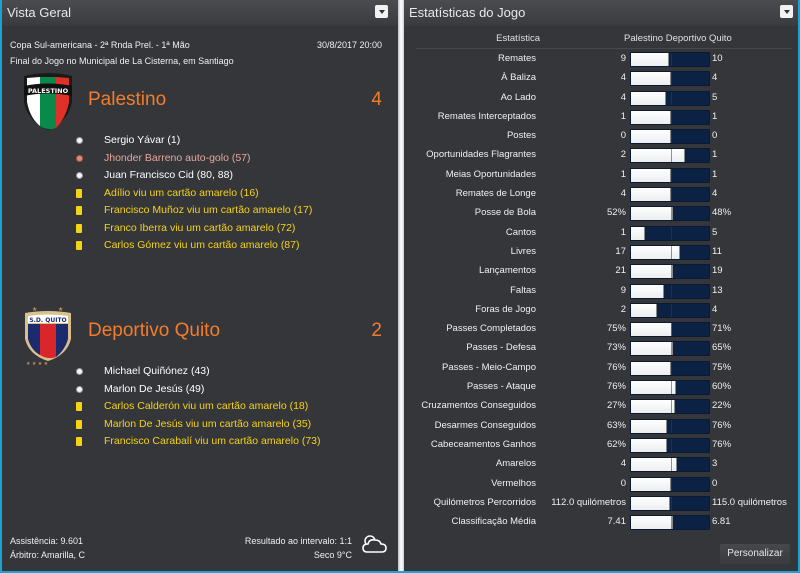 The image size is (800, 573). I want to click on overview-collapse-button, so click(381, 11).